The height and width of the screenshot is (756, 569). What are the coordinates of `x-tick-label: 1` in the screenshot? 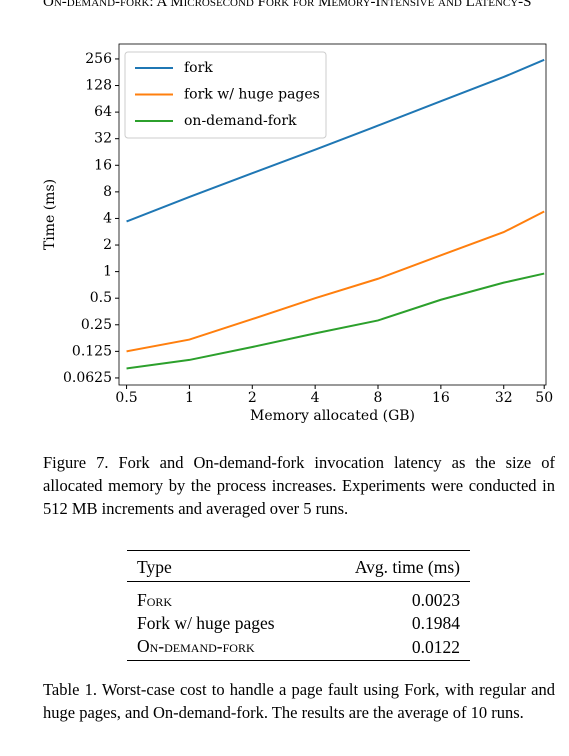 It's located at (189, 398).